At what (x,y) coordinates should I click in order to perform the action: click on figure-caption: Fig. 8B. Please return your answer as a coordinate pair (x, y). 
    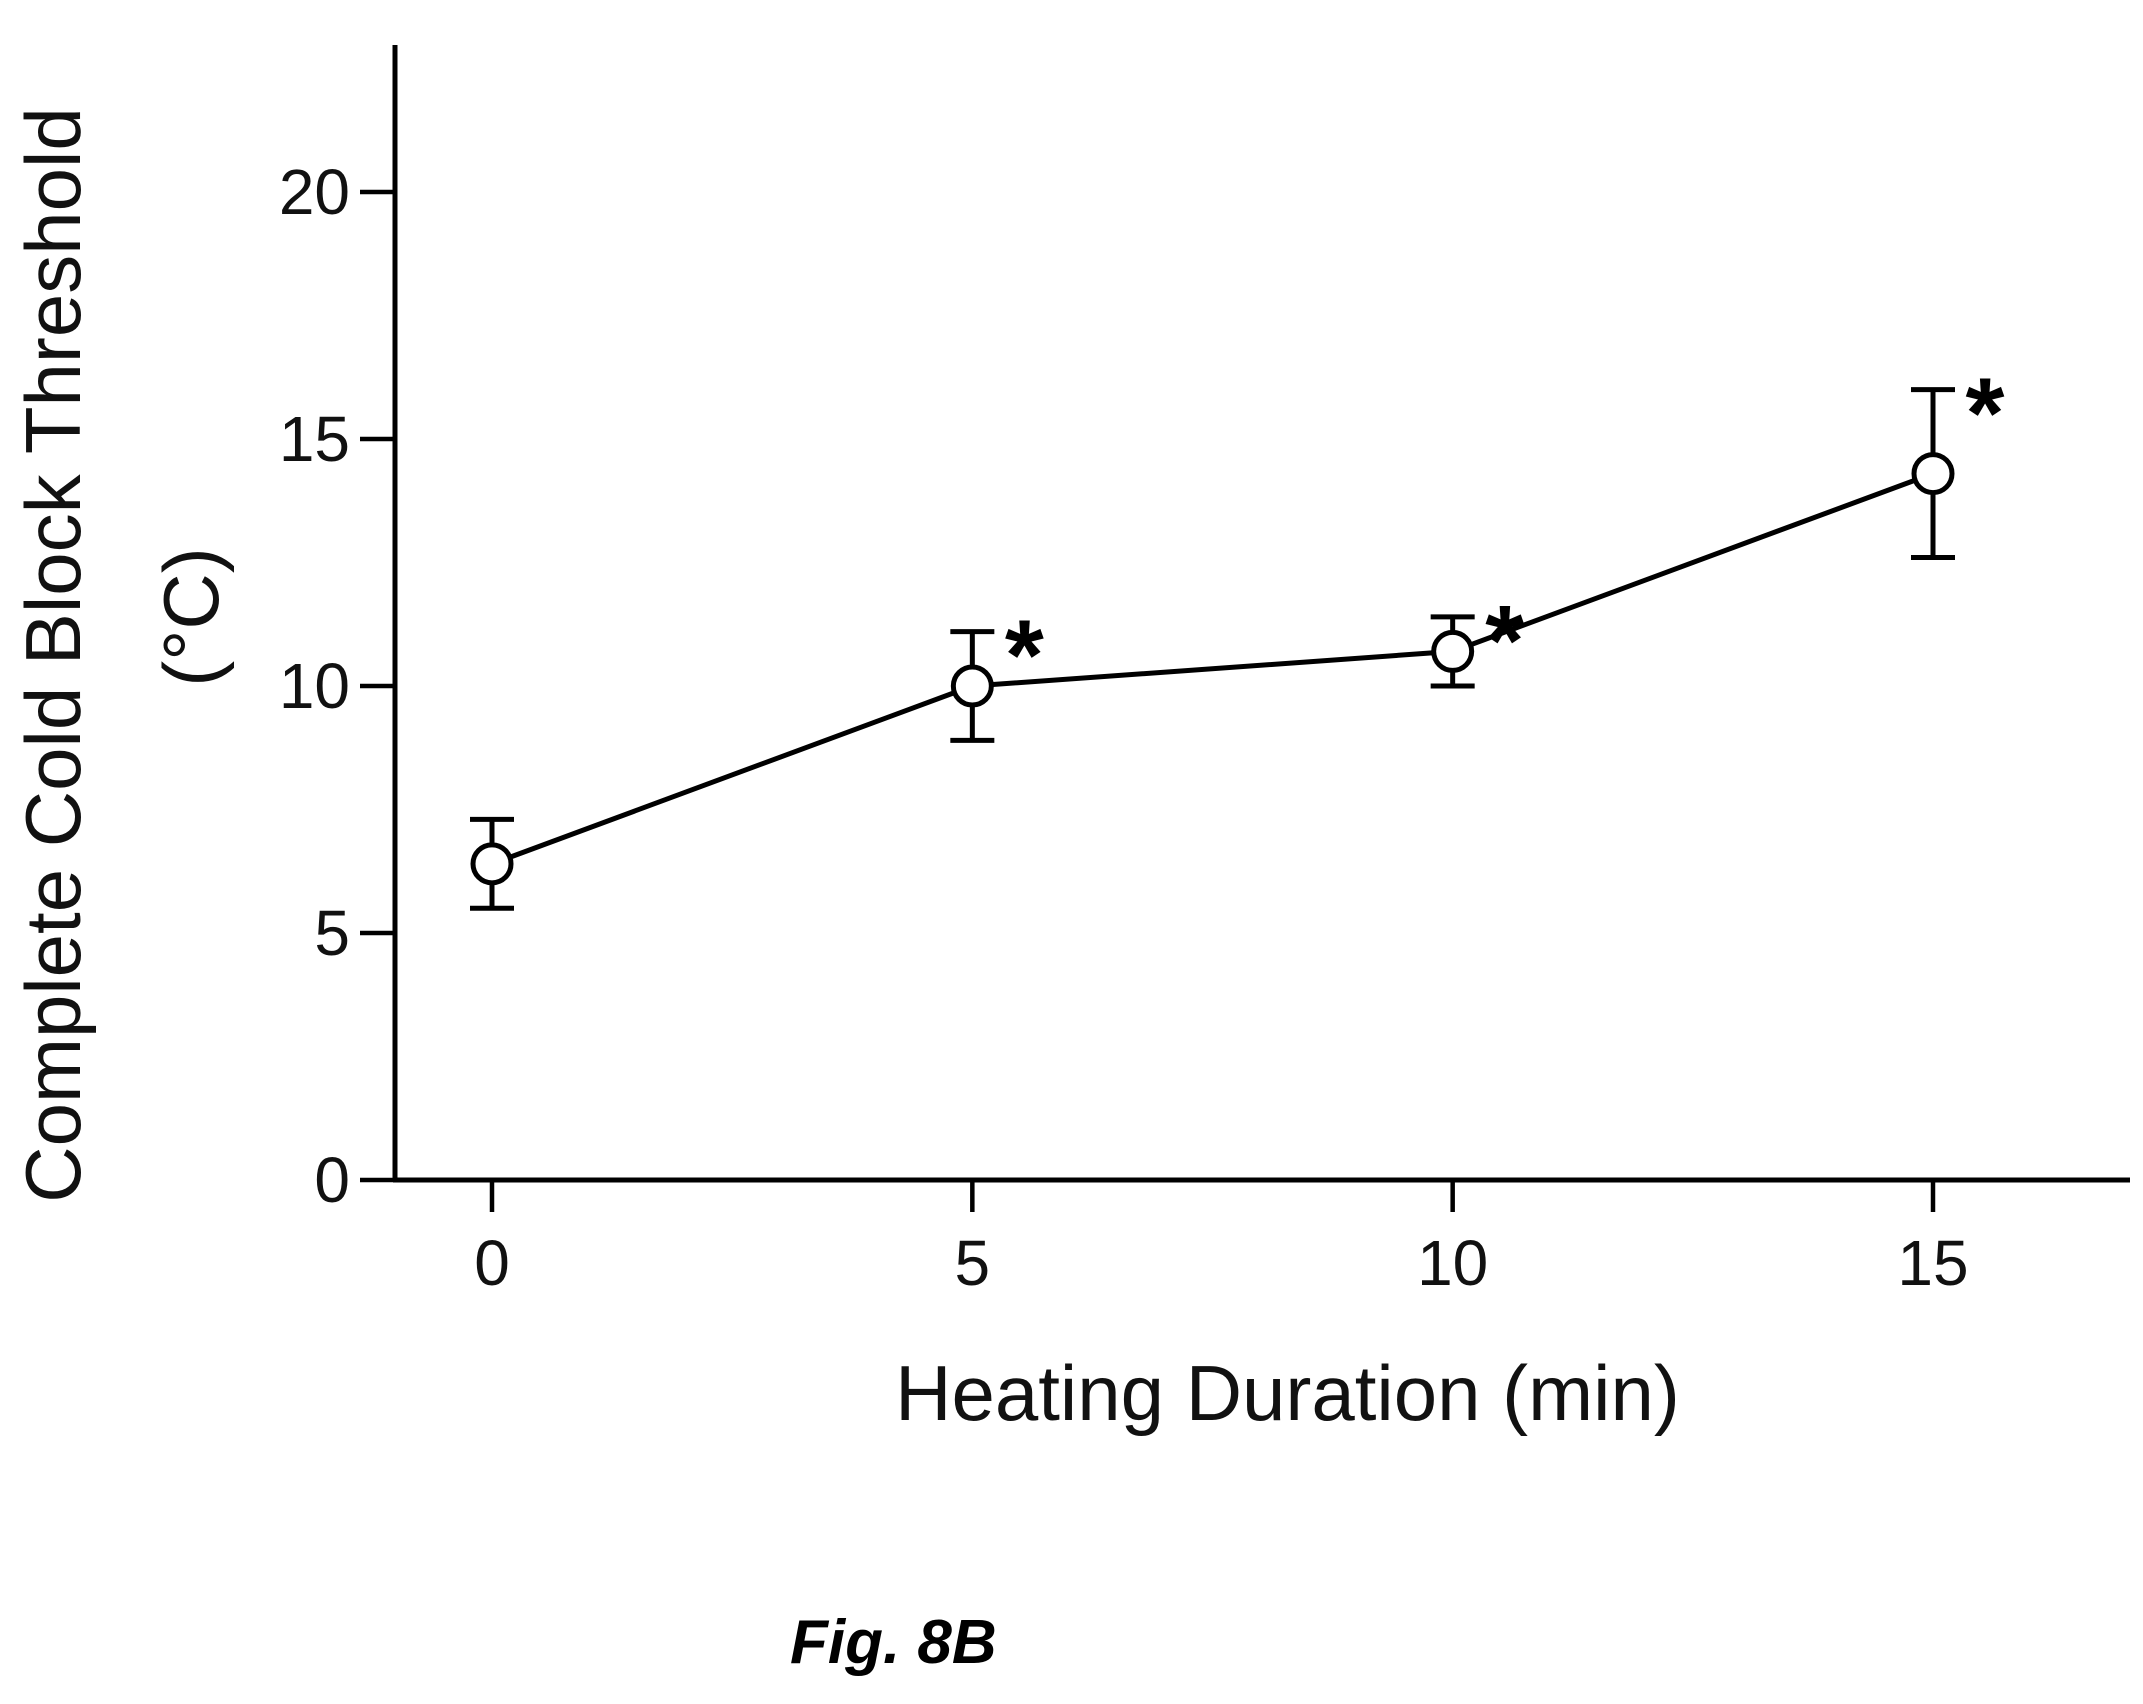
    Looking at the image, I should click on (893, 1642).